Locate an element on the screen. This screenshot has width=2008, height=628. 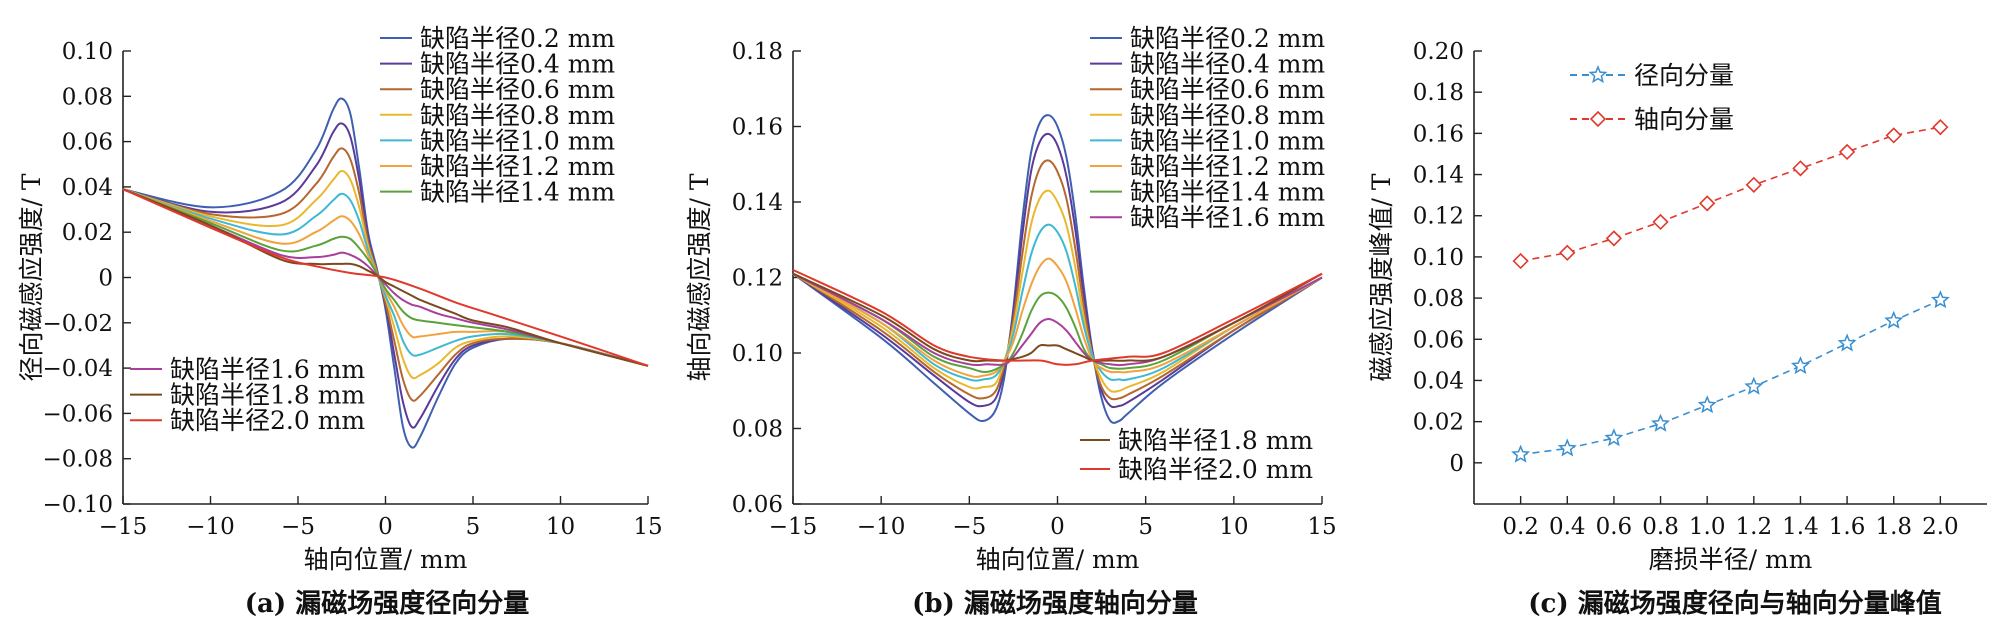
y-tick-label: −0.04 is located at coordinates (78, 369).